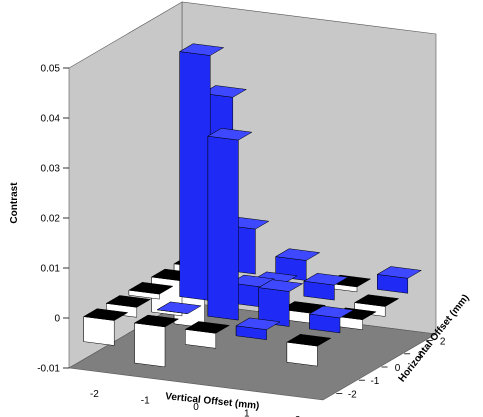  I want to click on z-axis-title: Contrast, so click(14, 203).